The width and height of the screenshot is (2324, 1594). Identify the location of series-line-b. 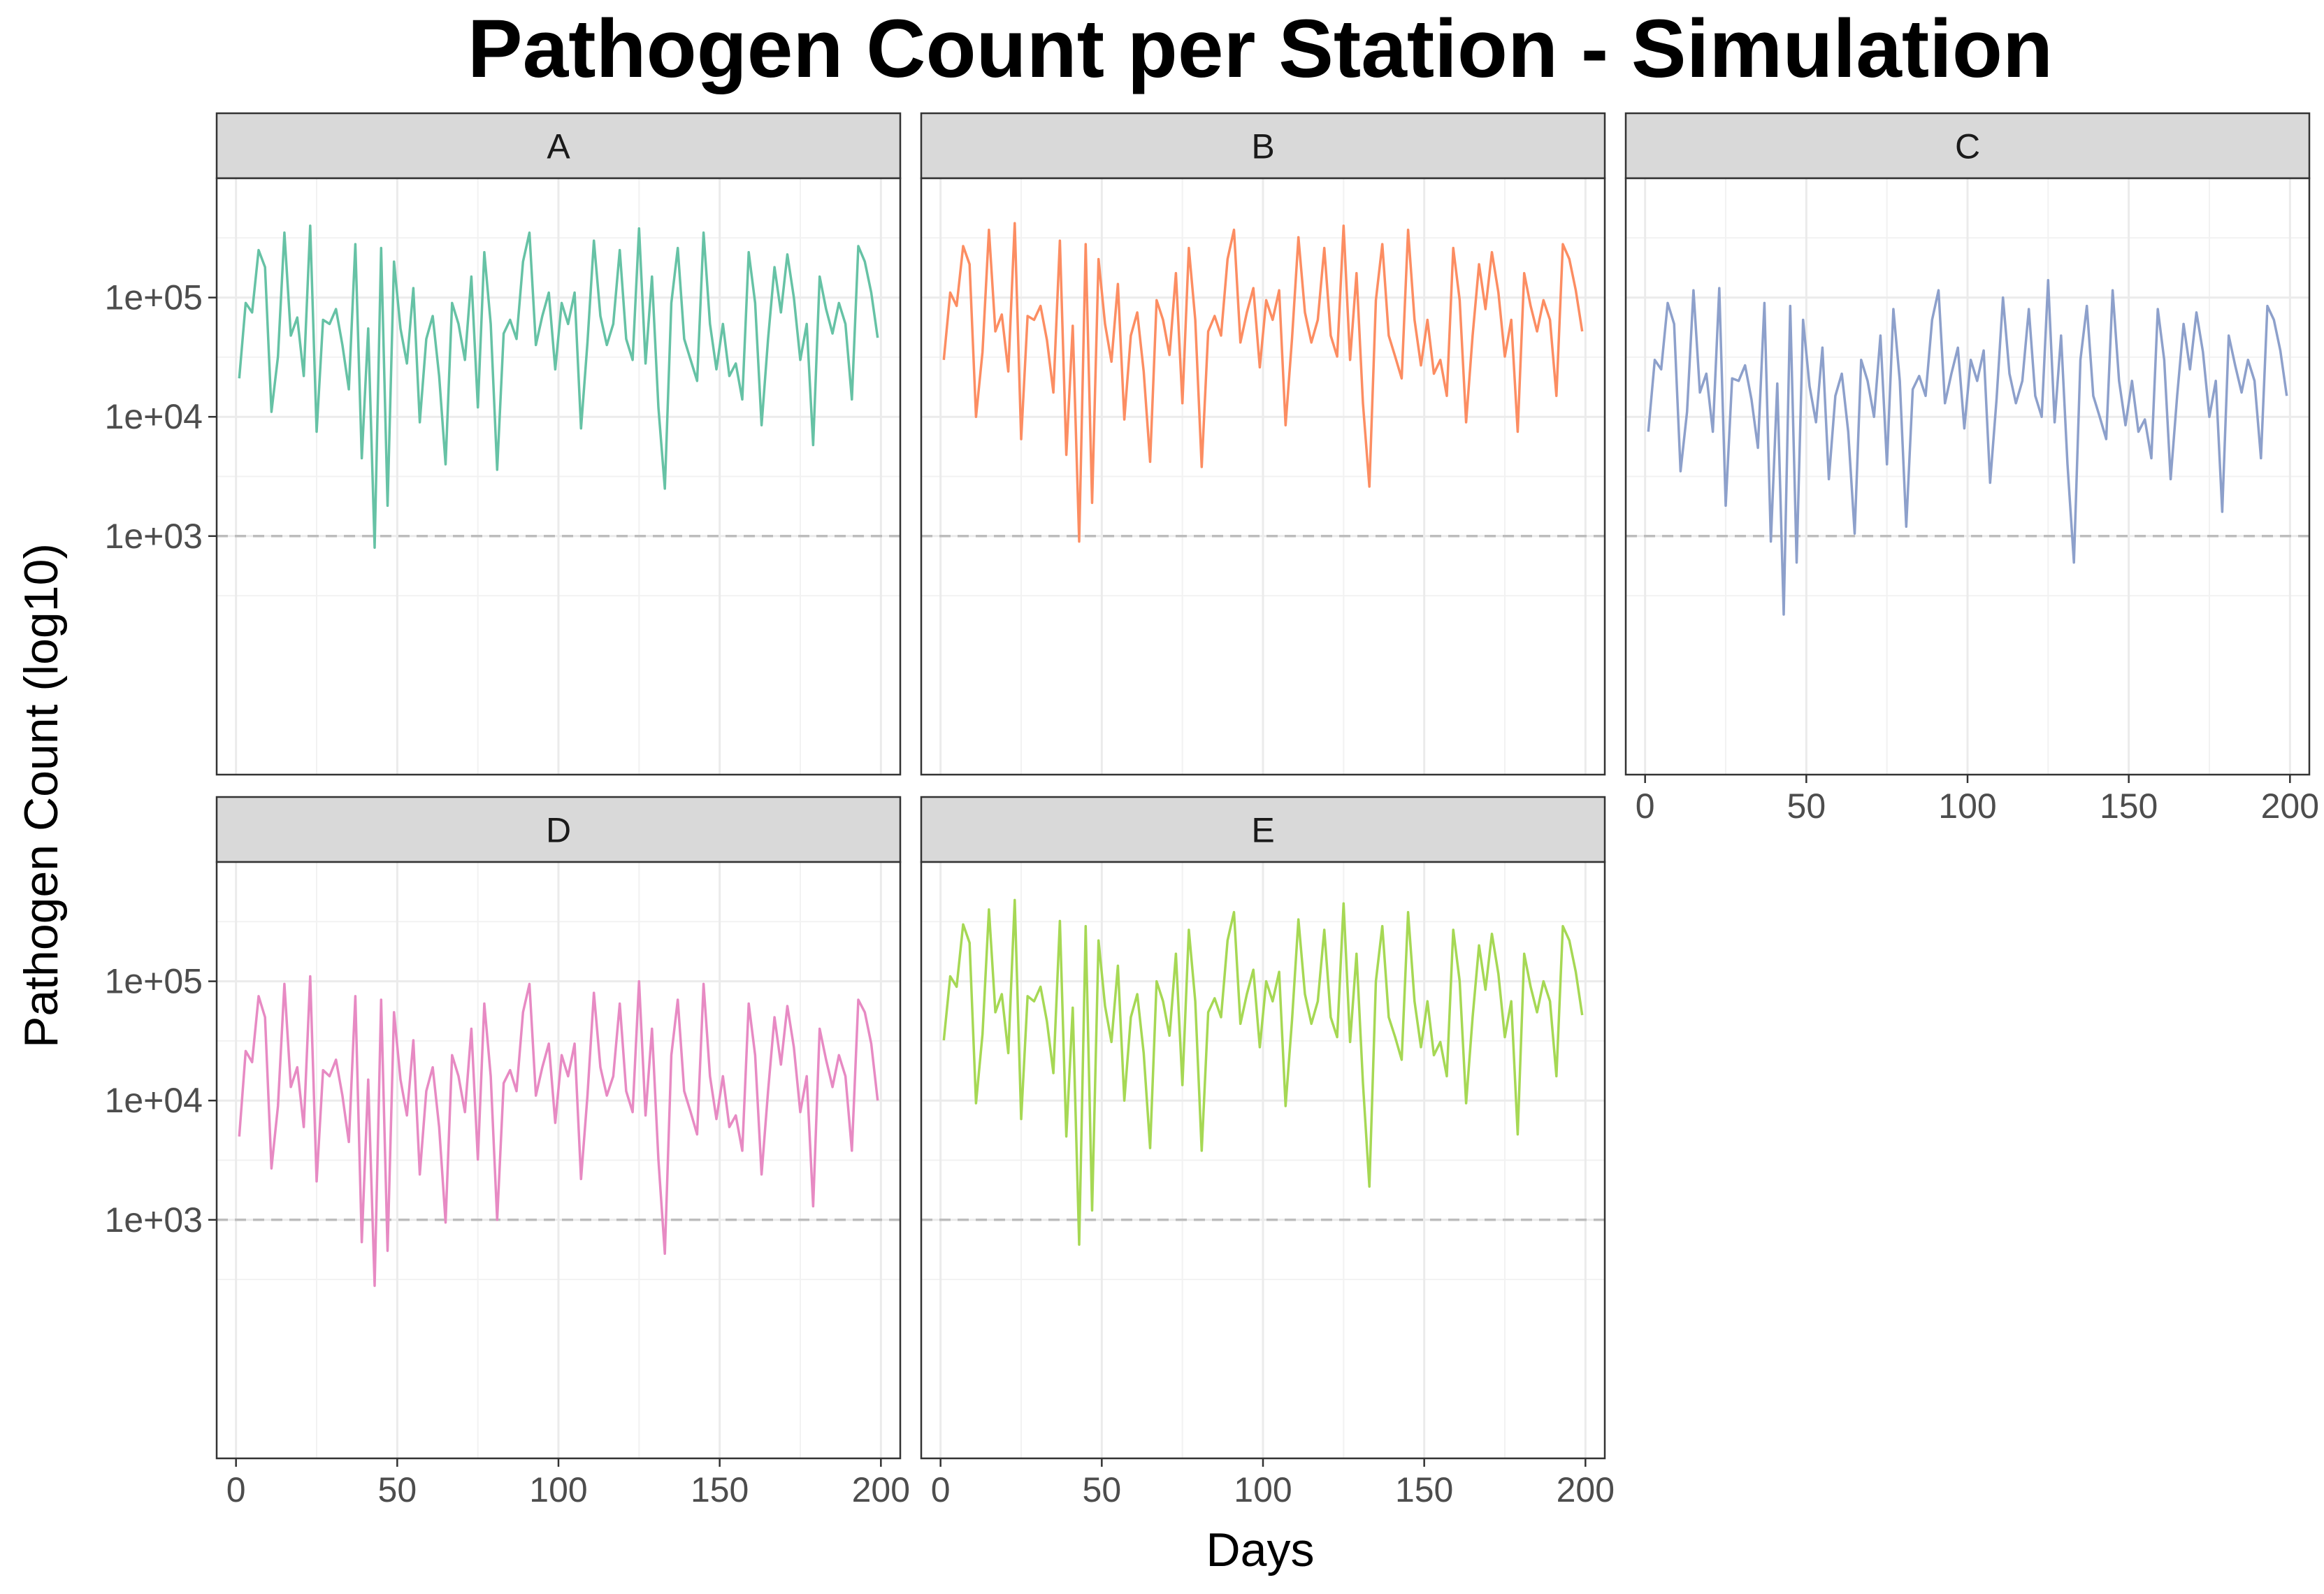
(1263, 382).